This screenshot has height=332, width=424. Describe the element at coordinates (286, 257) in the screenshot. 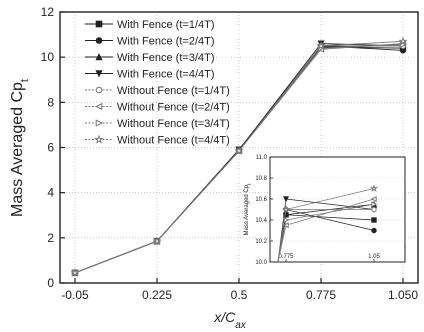

I see `inset-x-tick-label: 0.775` at that location.